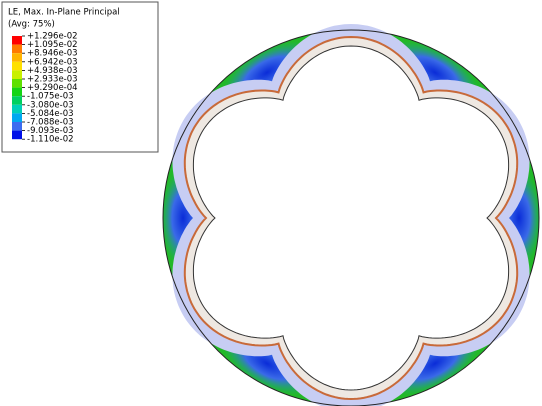 The image size is (542, 406). What do you see at coordinates (31, 25) in the screenshot?
I see `legend-subtitle: (Avg: 75%)` at bounding box center [31, 25].